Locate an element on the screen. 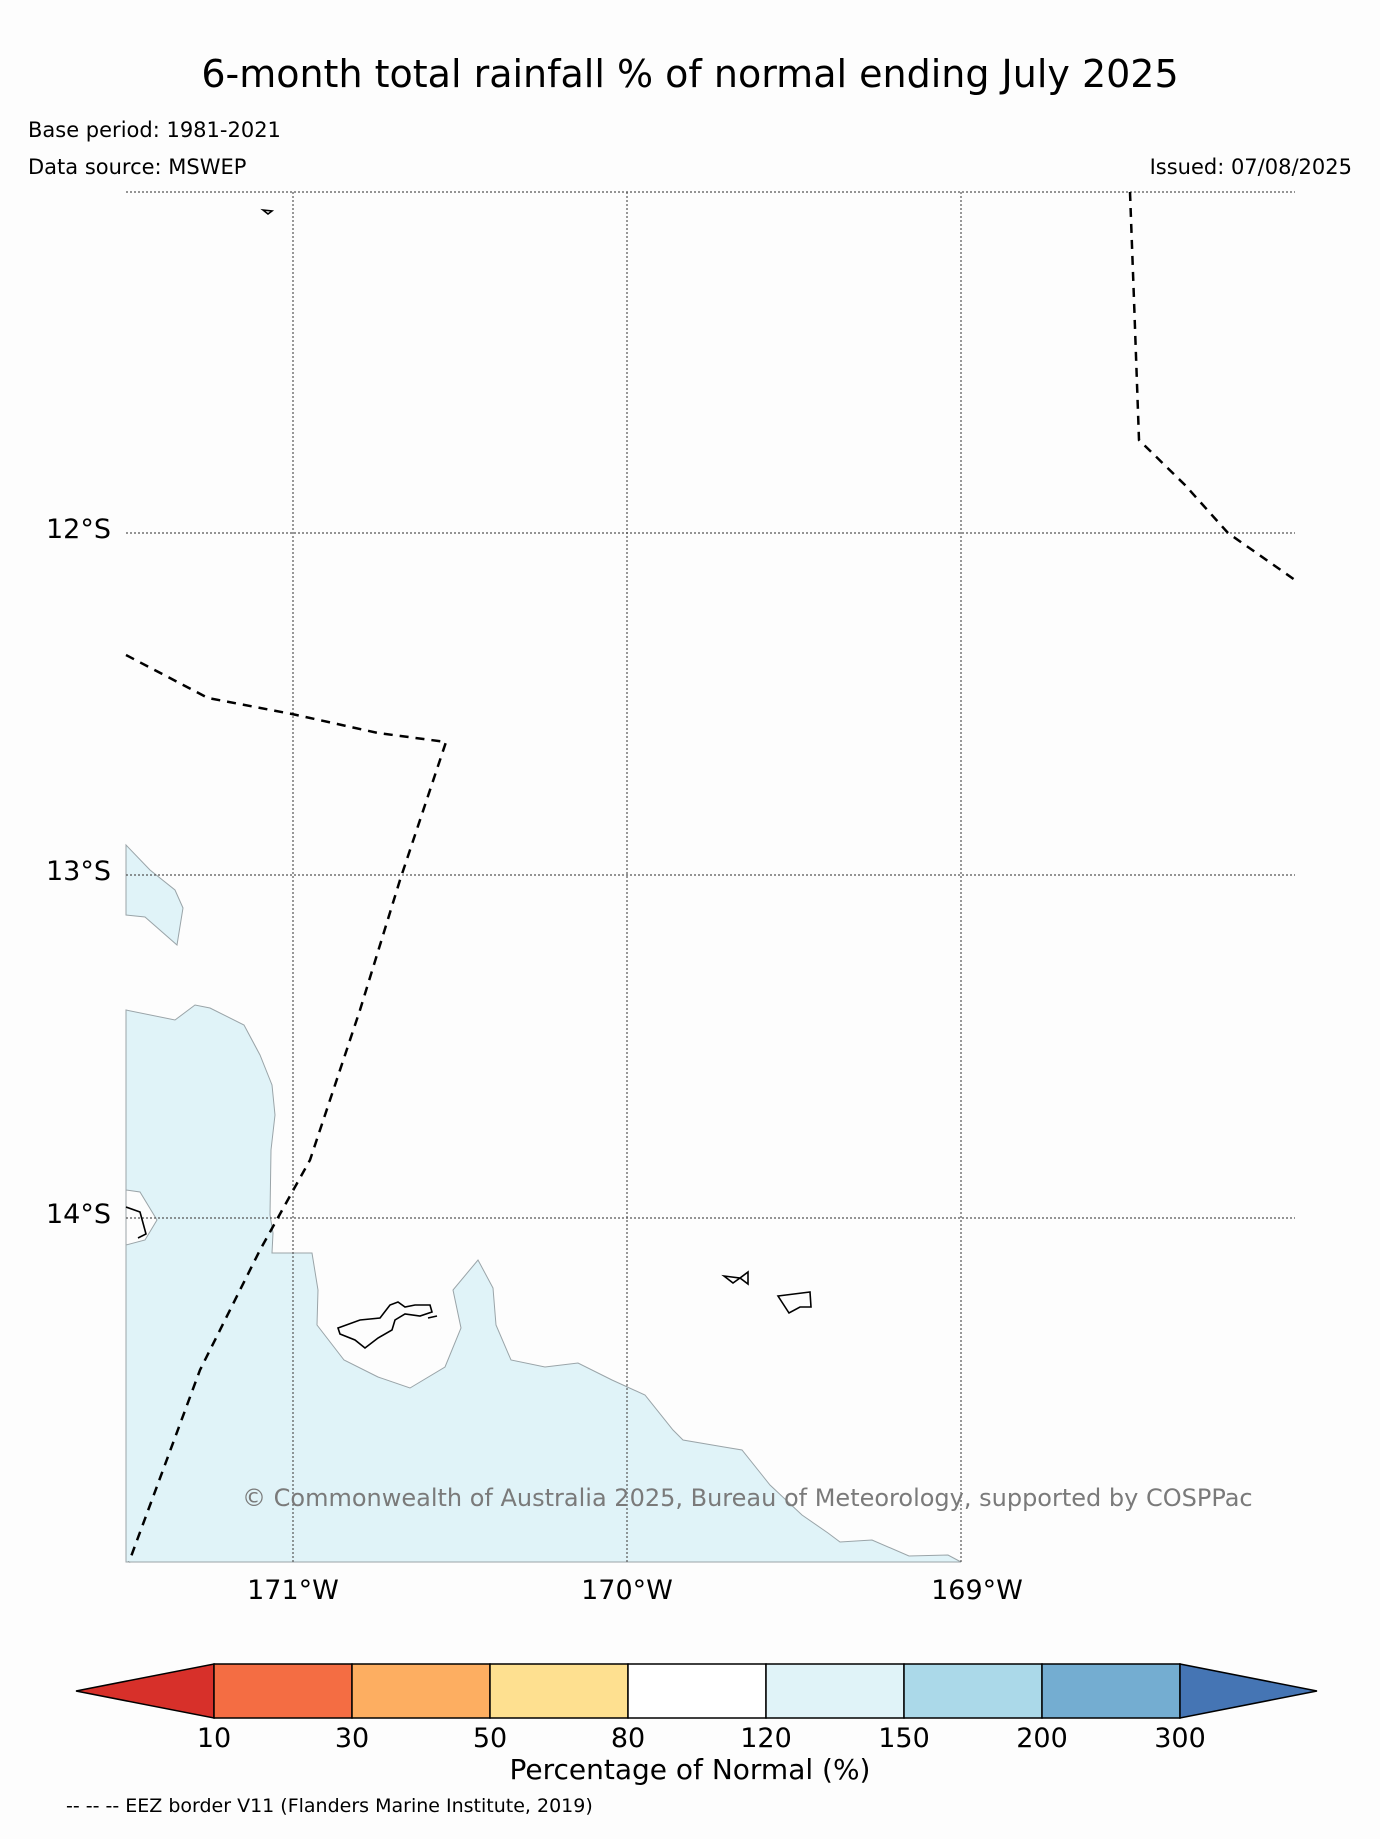 Image resolution: width=1380 pixels, height=1839 pixels. island-ofu-olosega is located at coordinates (735, 1278).